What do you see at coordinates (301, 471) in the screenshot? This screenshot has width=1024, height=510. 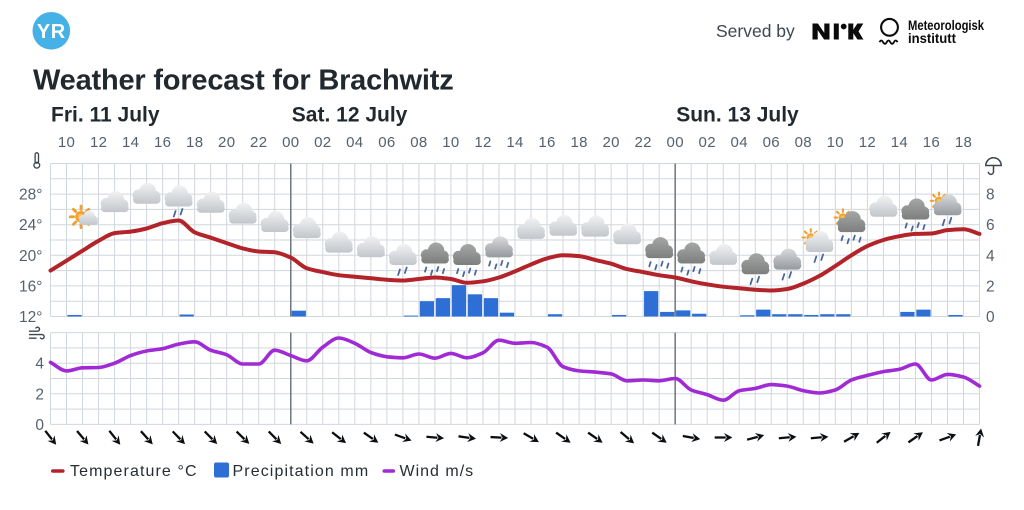 I see `svg-text: Precipitation mm` at bounding box center [301, 471].